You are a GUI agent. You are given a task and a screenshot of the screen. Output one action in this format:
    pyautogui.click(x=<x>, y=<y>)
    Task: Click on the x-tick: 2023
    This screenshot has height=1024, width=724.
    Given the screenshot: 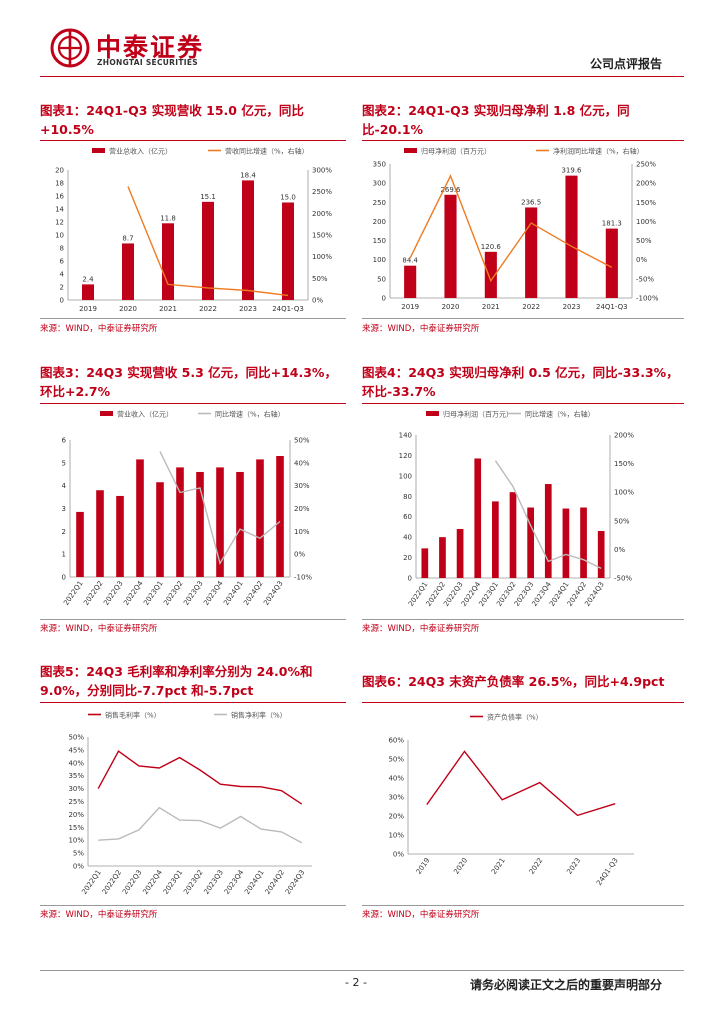 What is the action you would take?
    pyautogui.click(x=572, y=307)
    